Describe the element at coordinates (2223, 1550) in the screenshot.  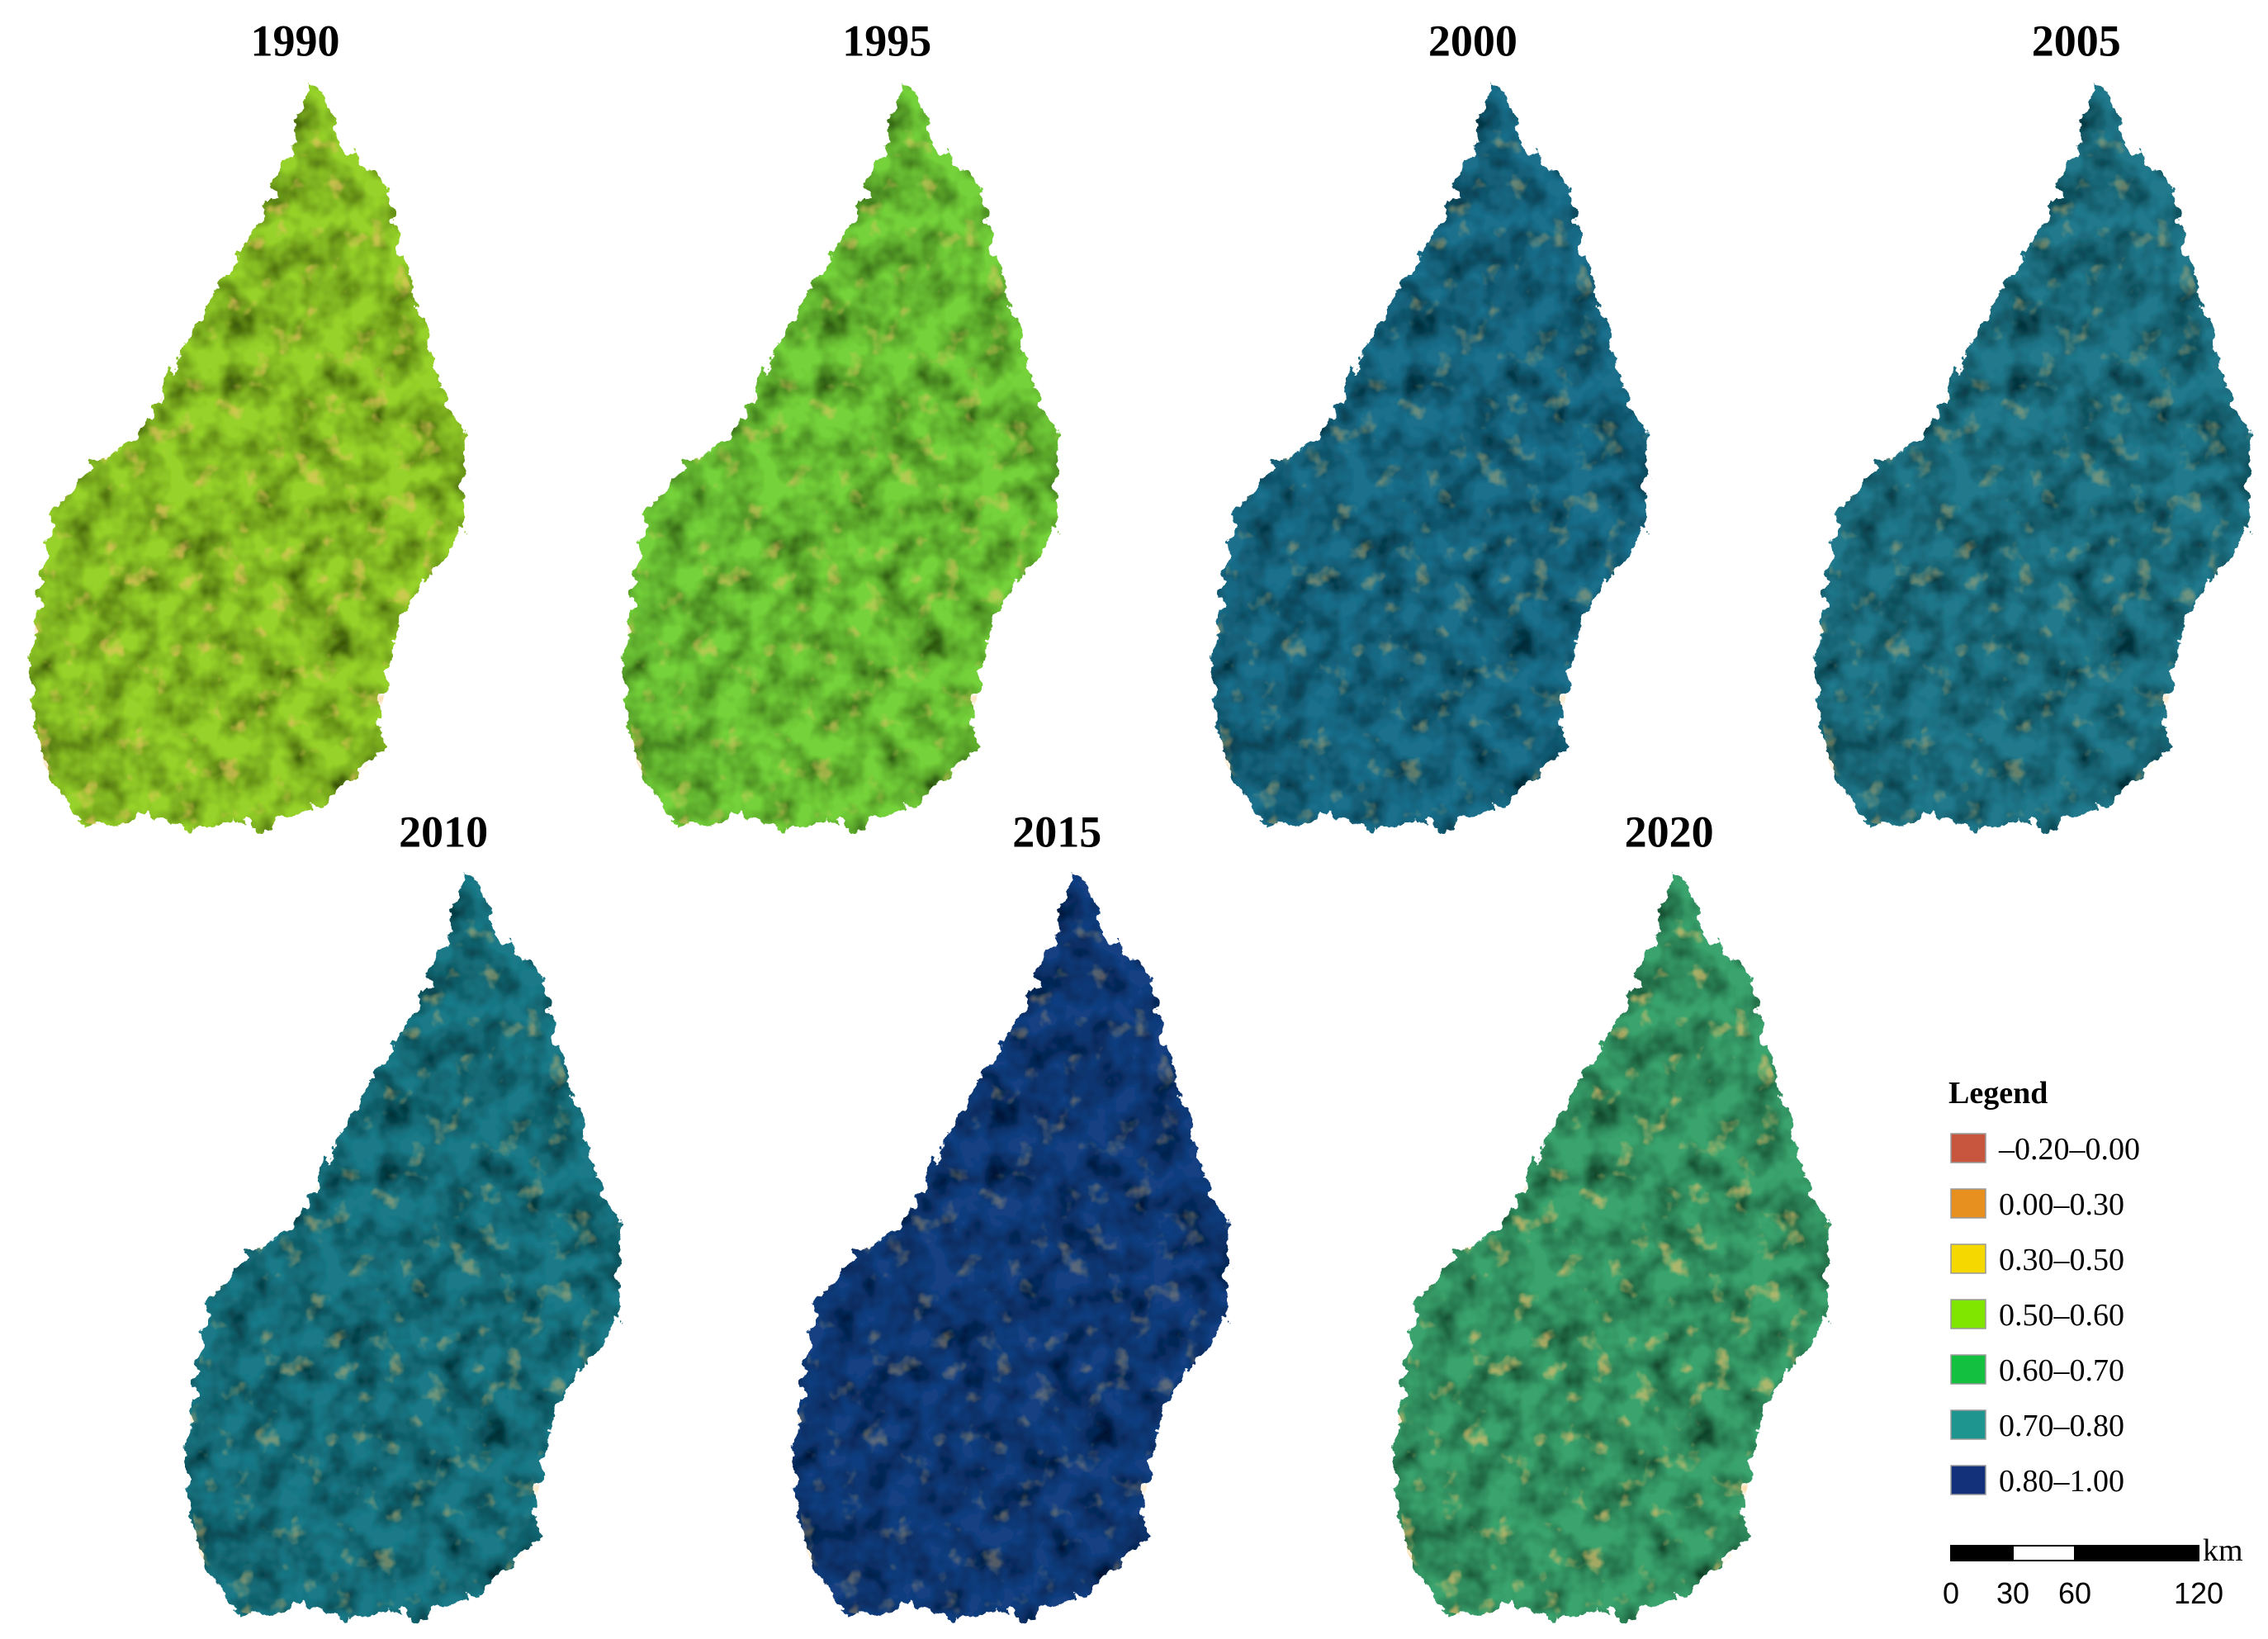
I see `scale-bar-unit: km` at that location.